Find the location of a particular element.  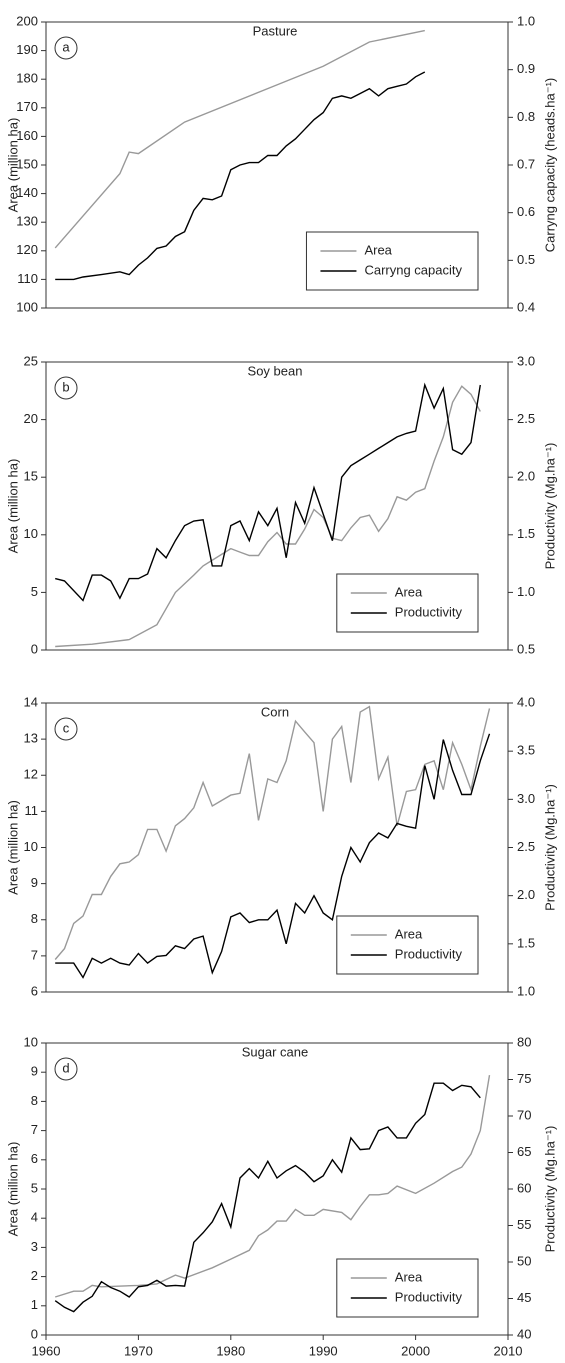

y2-tick-label: 0.6 is located at coordinates (526, 211).